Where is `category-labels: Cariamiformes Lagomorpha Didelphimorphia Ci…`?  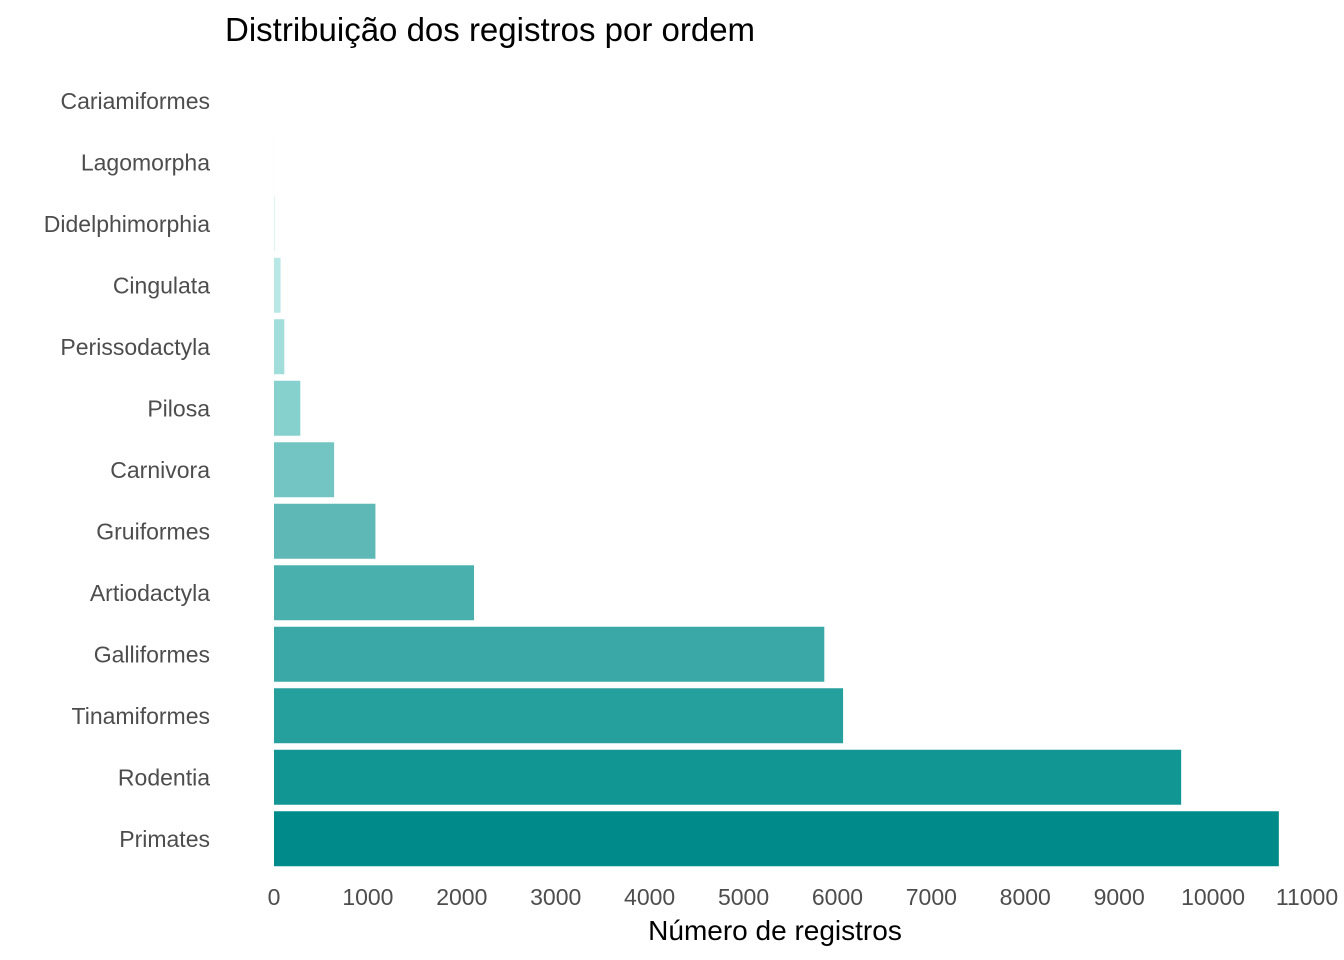
category-labels: Cariamiformes Lagomorpha Didelphimorphia Ci… is located at coordinates (127, 470).